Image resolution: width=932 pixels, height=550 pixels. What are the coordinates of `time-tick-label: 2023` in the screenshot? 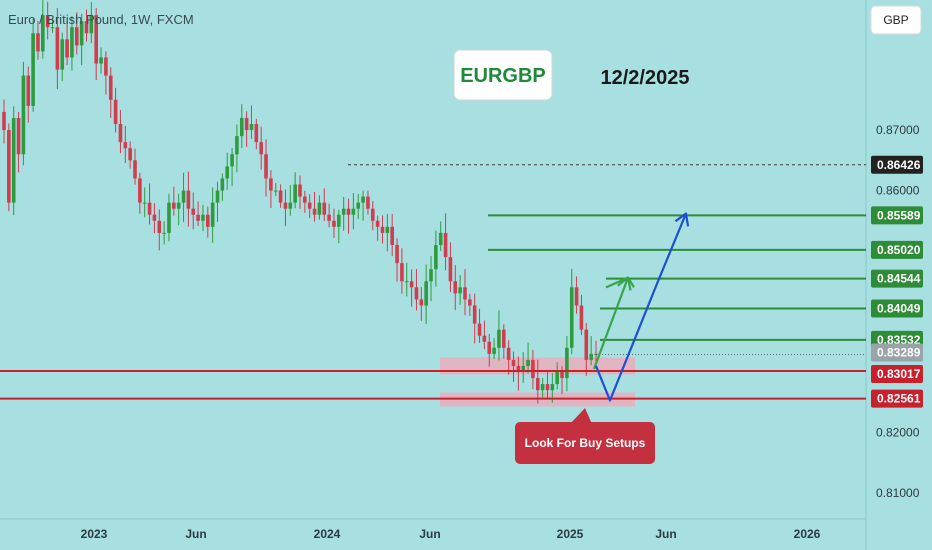 It's located at (94, 534).